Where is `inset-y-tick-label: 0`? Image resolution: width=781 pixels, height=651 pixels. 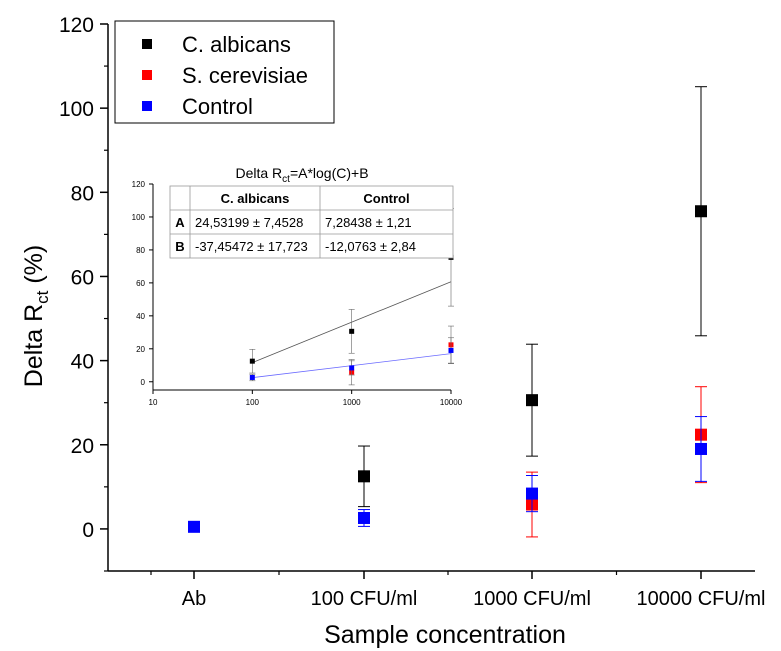 inset-y-tick-label: 0 is located at coordinates (143, 382).